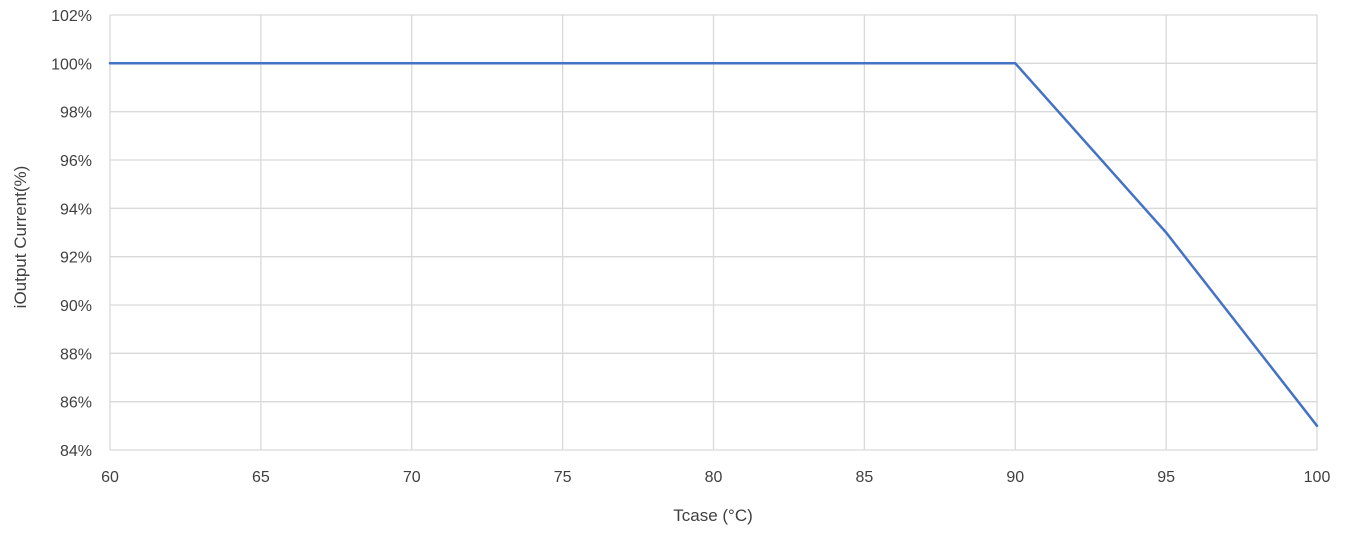 The width and height of the screenshot is (1347, 534). I want to click on y-tick-label: 88%, so click(76, 354).